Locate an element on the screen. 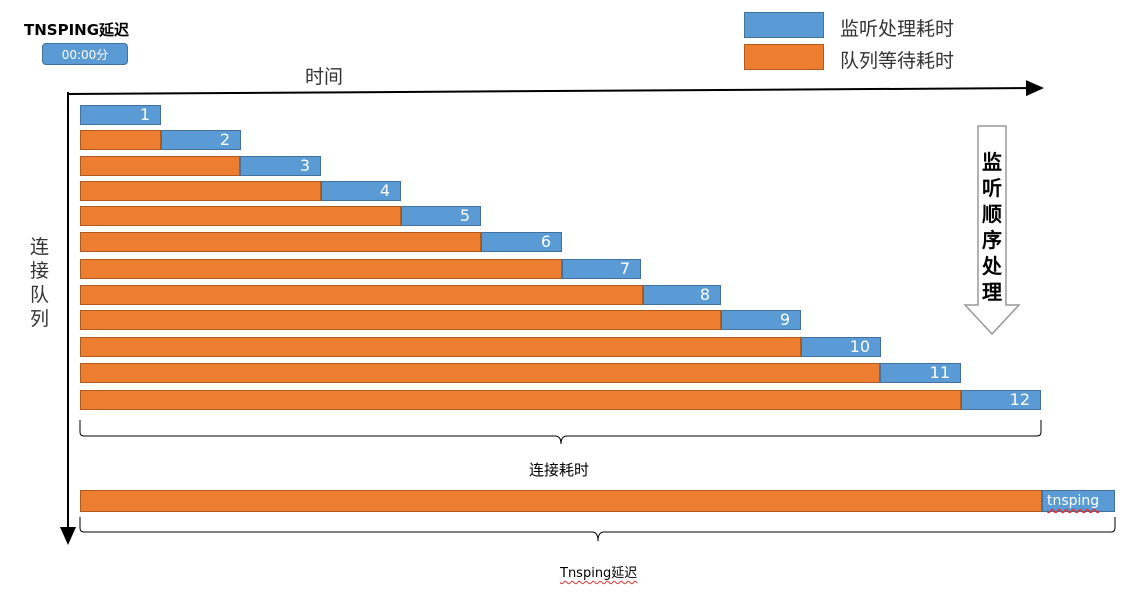 The image size is (1136, 603). y-axis-label-char: 连 is located at coordinates (40, 247).